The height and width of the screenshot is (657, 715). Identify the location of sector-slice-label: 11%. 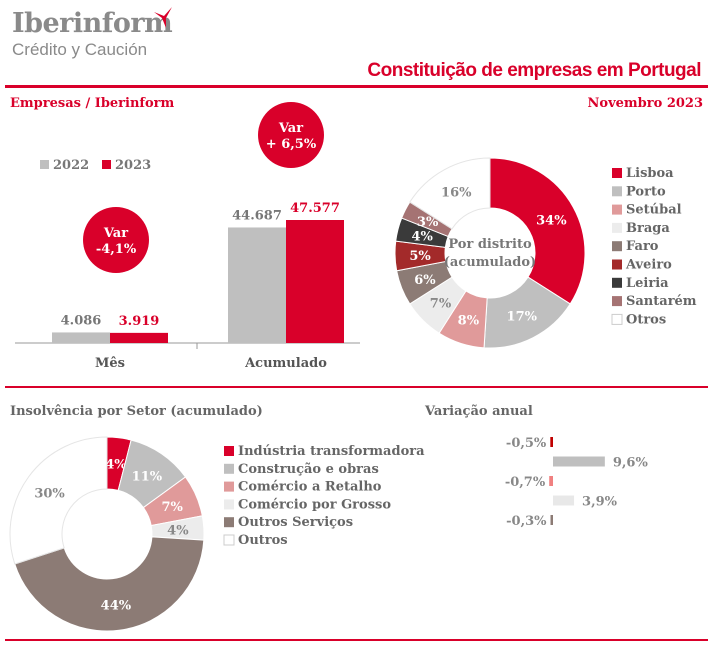
(147, 476).